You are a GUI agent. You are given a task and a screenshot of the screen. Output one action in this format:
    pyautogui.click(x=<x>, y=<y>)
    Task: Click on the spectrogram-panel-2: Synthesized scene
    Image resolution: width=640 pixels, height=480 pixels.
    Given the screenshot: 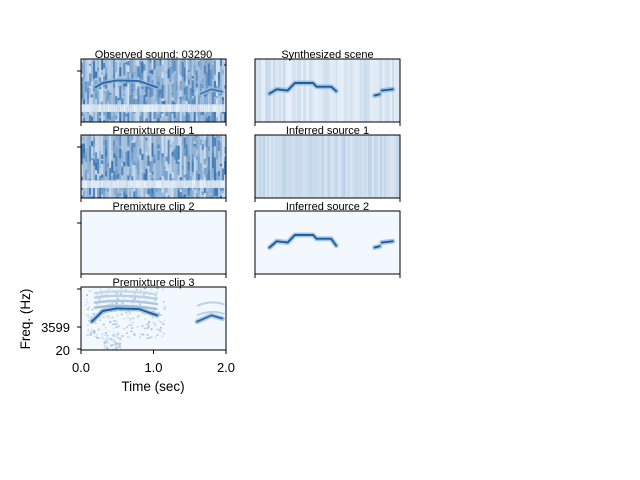 What is the action you would take?
    pyautogui.click(x=327, y=87)
    